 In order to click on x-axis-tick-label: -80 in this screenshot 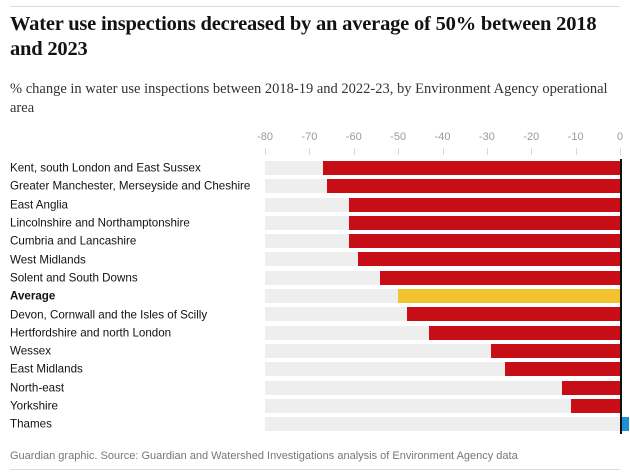, I will do `click(265, 137)`.